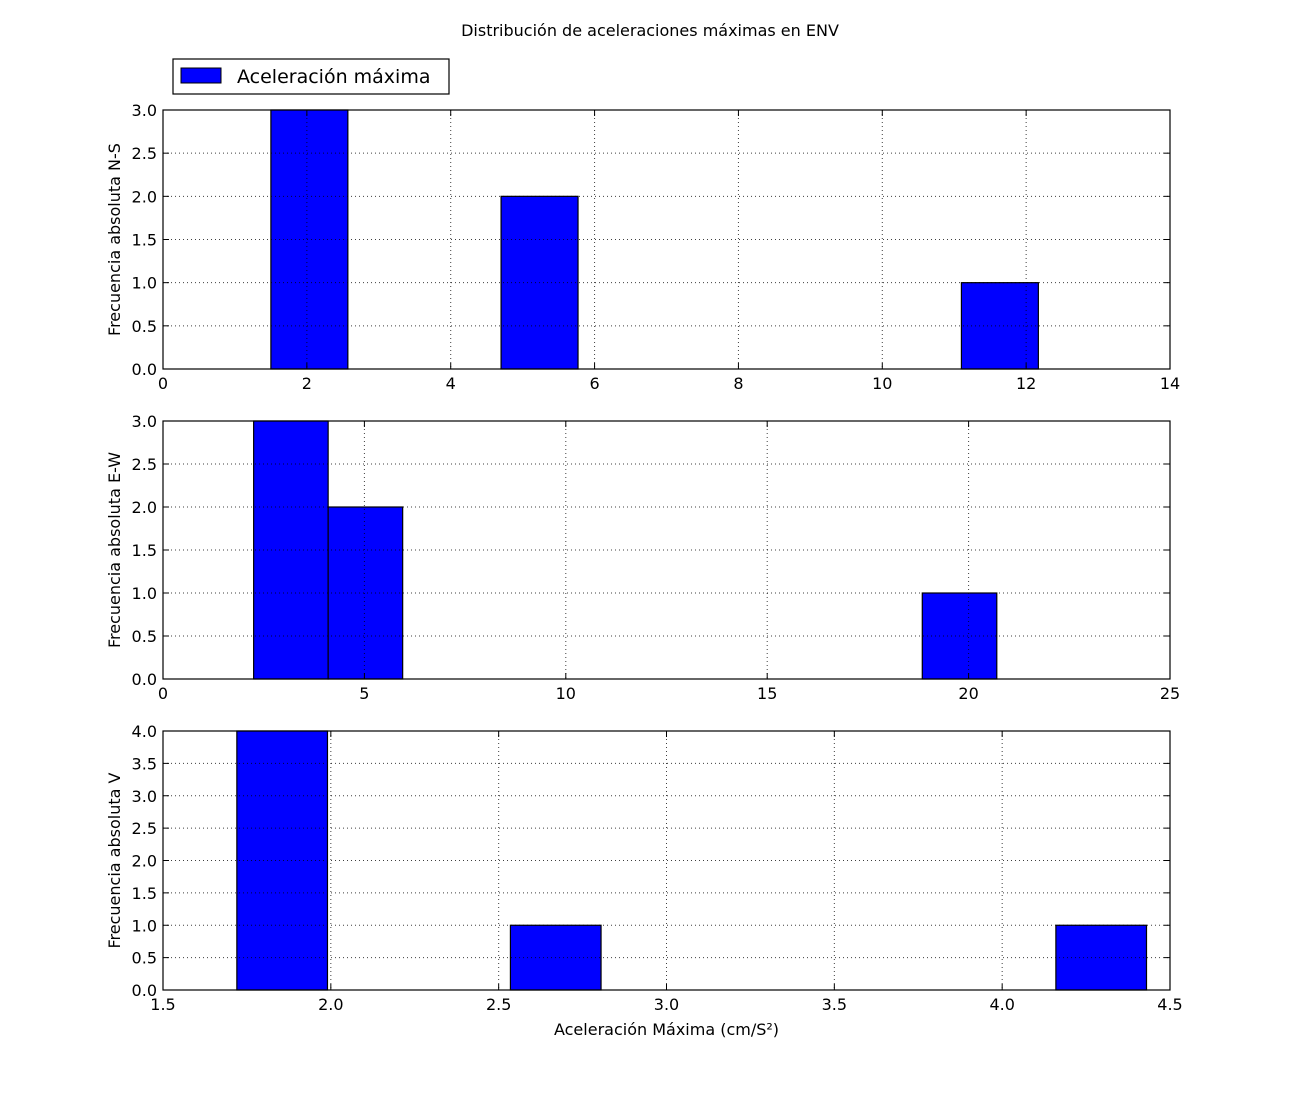  I want to click on x-tick-label: 2, so click(307, 383).